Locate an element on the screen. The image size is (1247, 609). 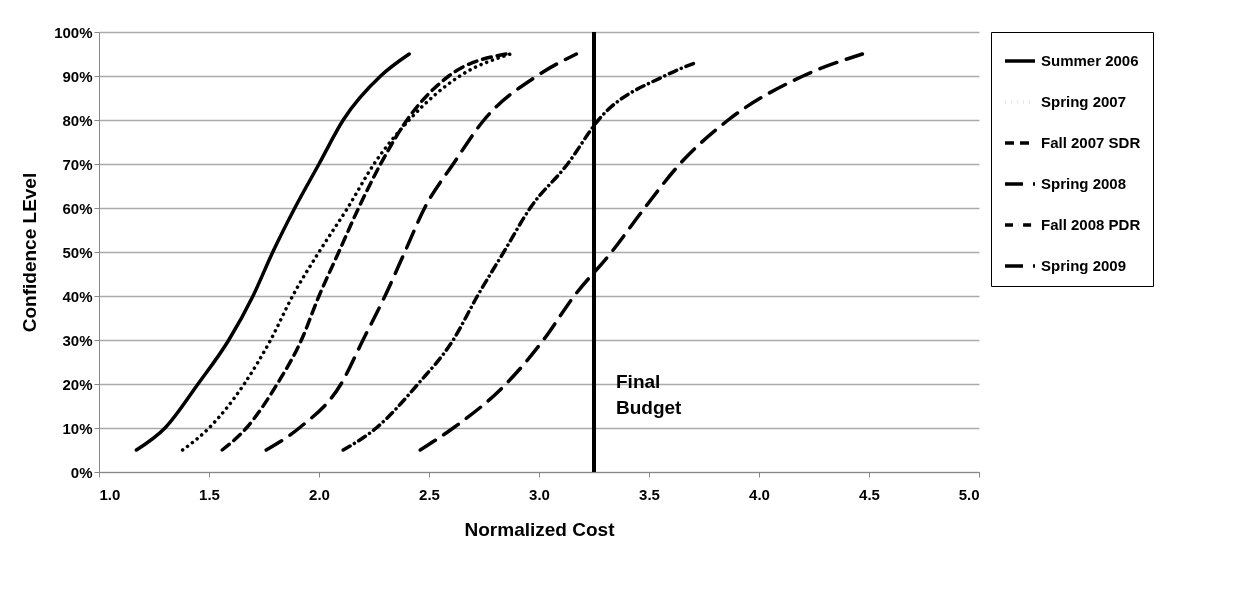
x-tick-label: 4.0 is located at coordinates (759, 494).